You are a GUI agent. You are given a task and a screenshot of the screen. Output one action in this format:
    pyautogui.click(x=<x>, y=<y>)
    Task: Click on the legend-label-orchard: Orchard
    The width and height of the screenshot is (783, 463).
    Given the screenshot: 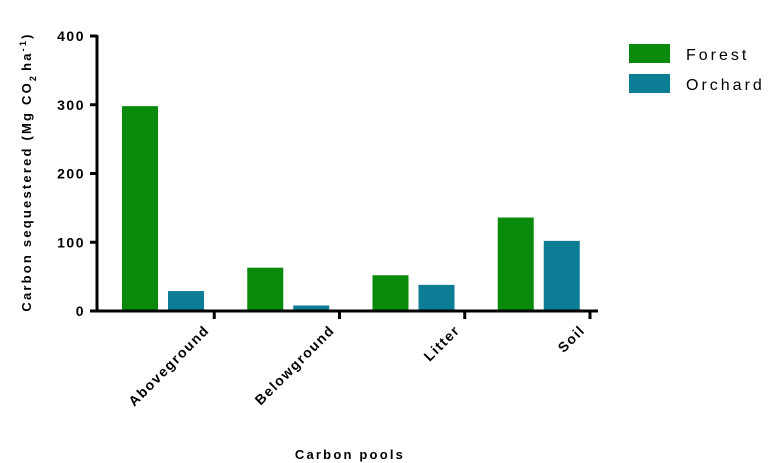 What is the action you would take?
    pyautogui.click(x=725, y=85)
    